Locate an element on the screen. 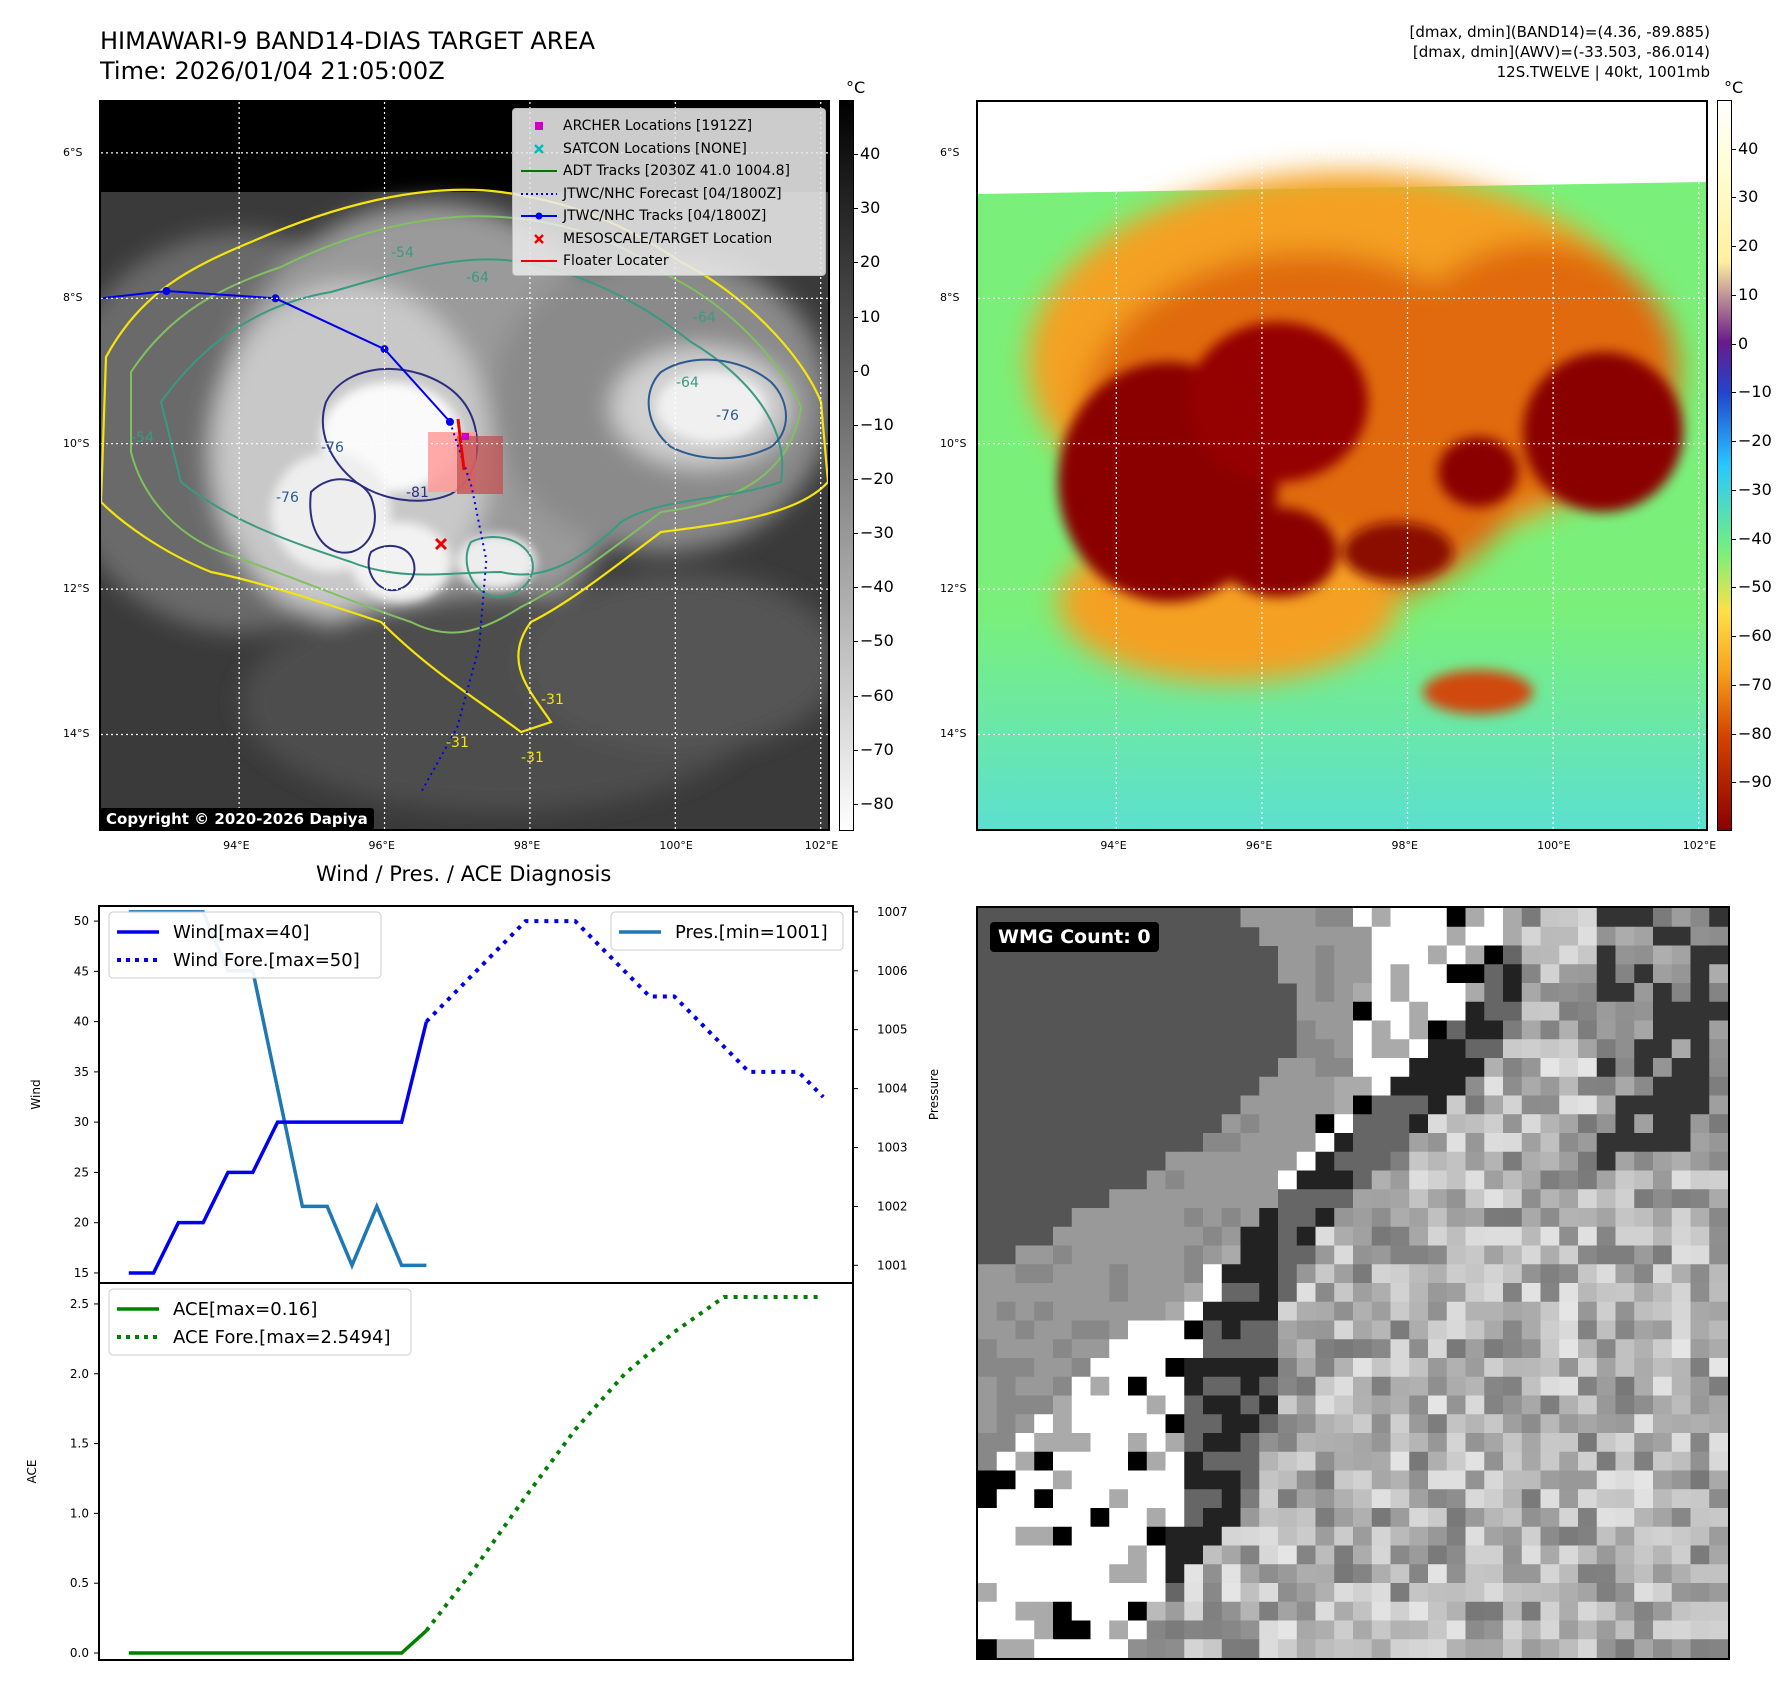 This screenshot has height=1690, width=1792. ir-tick-mark is located at coordinates (855, 750).